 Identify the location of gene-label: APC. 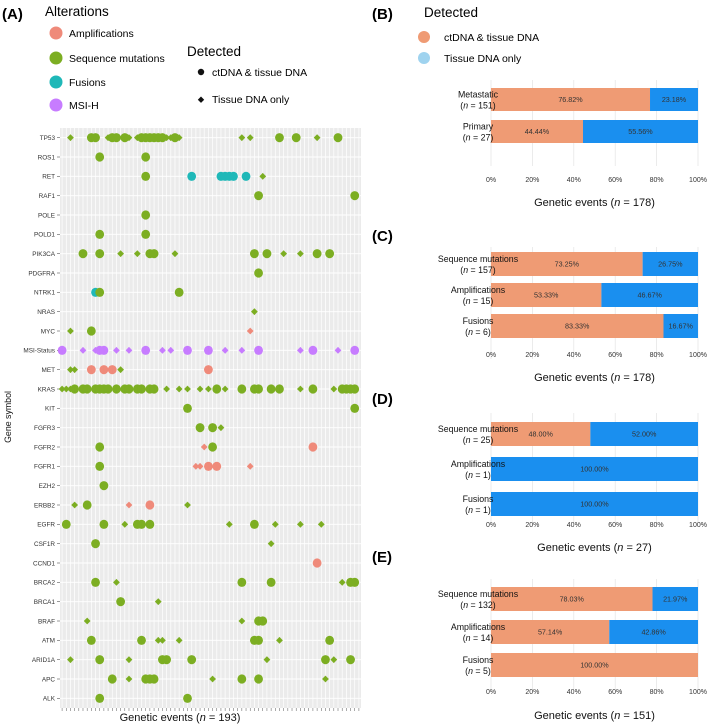
(49, 679).